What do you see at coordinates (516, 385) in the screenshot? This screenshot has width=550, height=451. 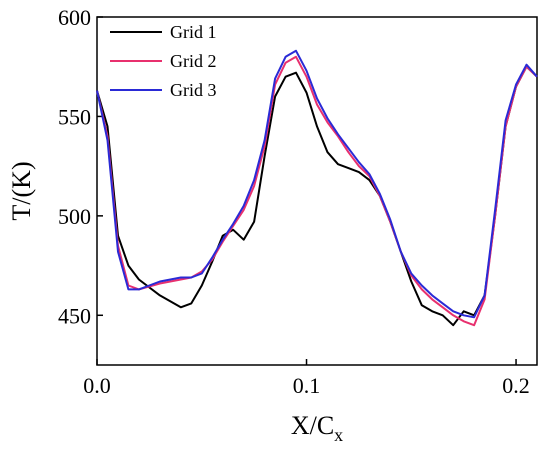 I see `x-tick-label: 0.2` at bounding box center [516, 385].